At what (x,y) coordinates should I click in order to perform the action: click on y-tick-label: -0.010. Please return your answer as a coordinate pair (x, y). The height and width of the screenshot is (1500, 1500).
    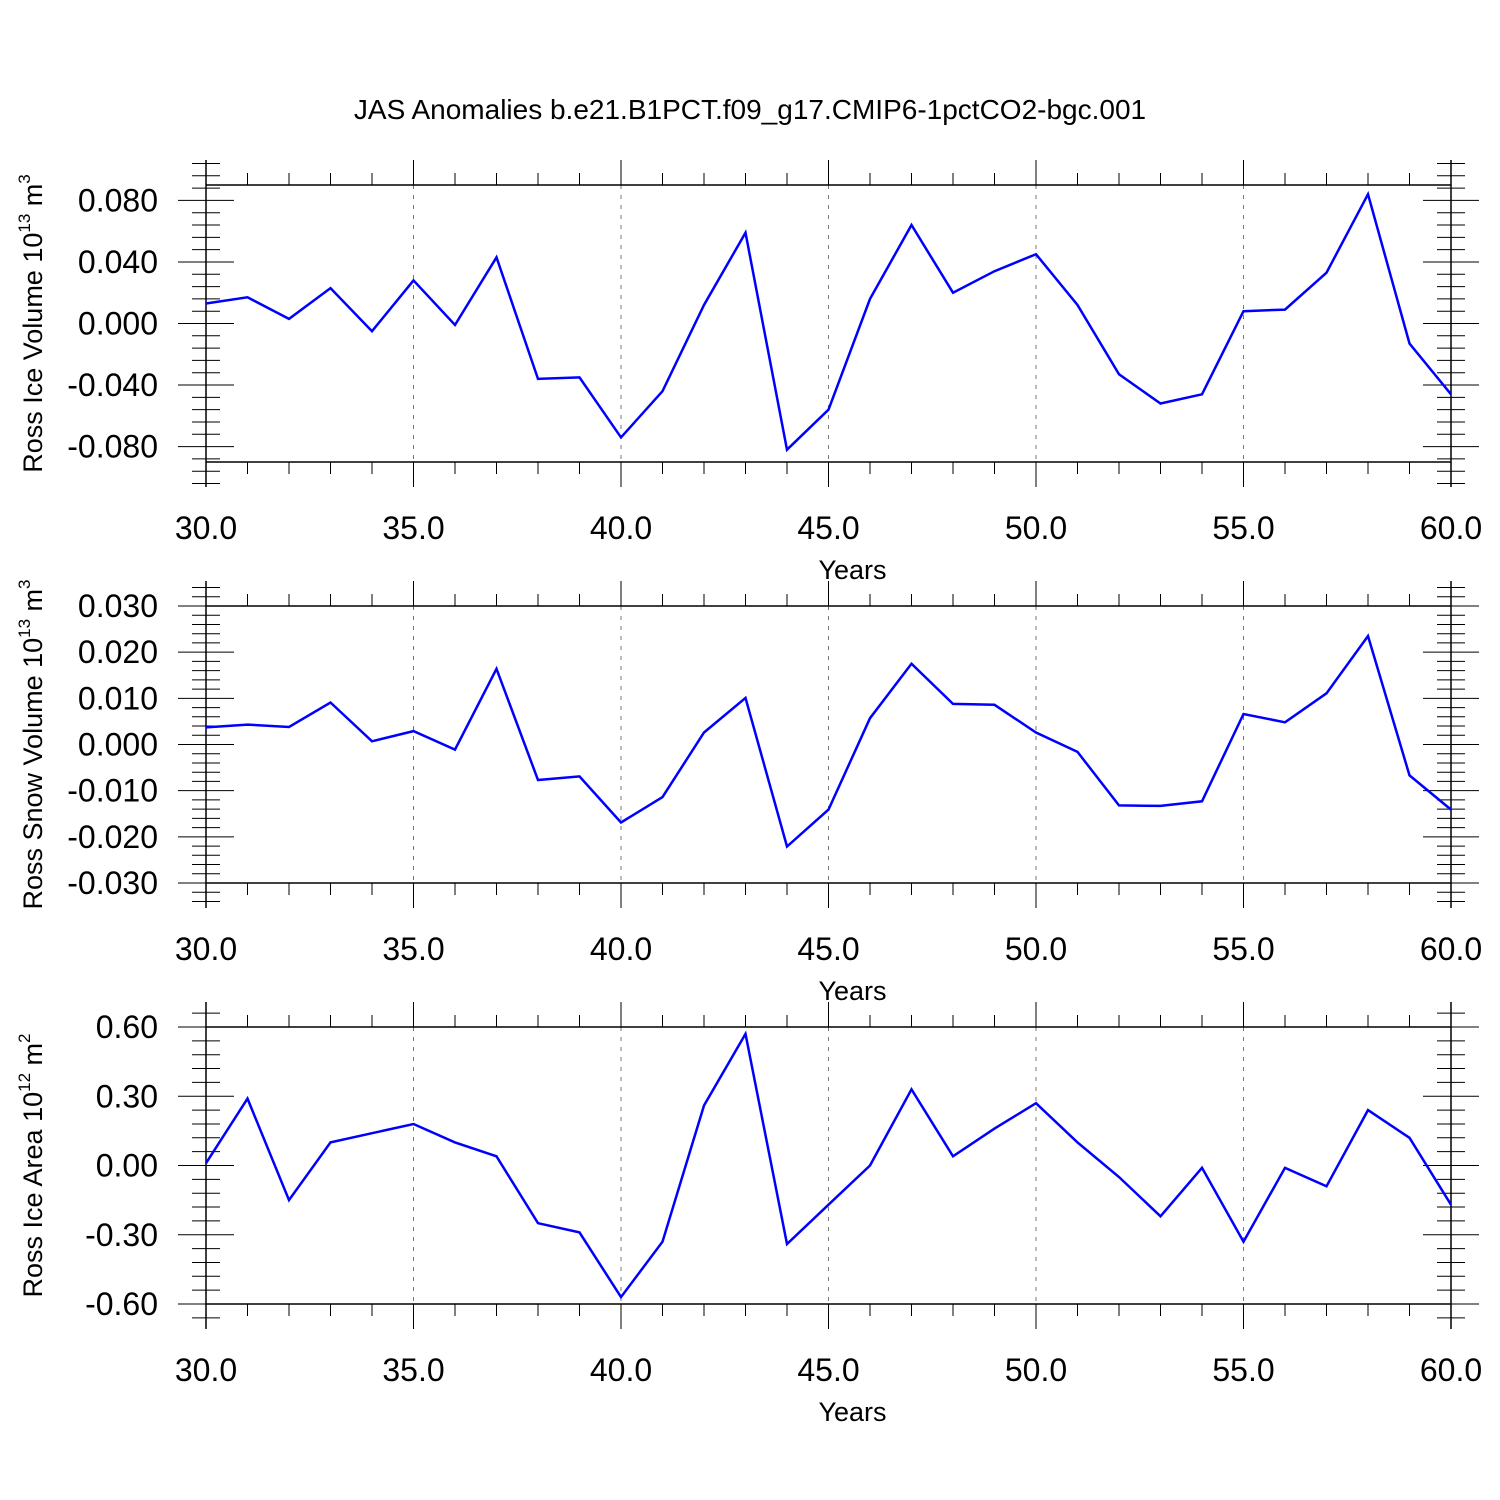
    Looking at the image, I should click on (112, 791).